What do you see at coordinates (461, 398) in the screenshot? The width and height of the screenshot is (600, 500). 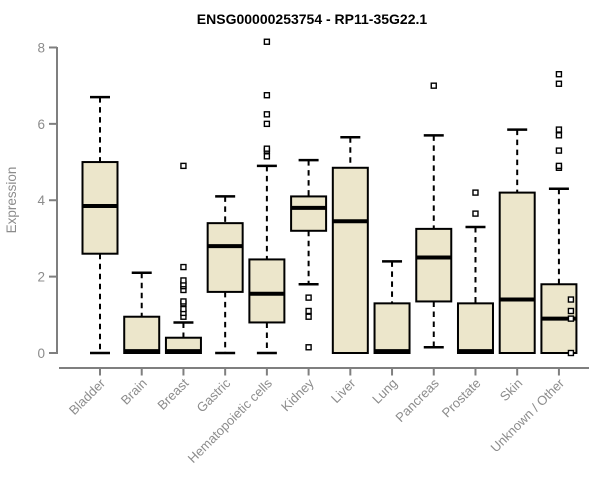 I see `x-category-label: Prostate` at bounding box center [461, 398].